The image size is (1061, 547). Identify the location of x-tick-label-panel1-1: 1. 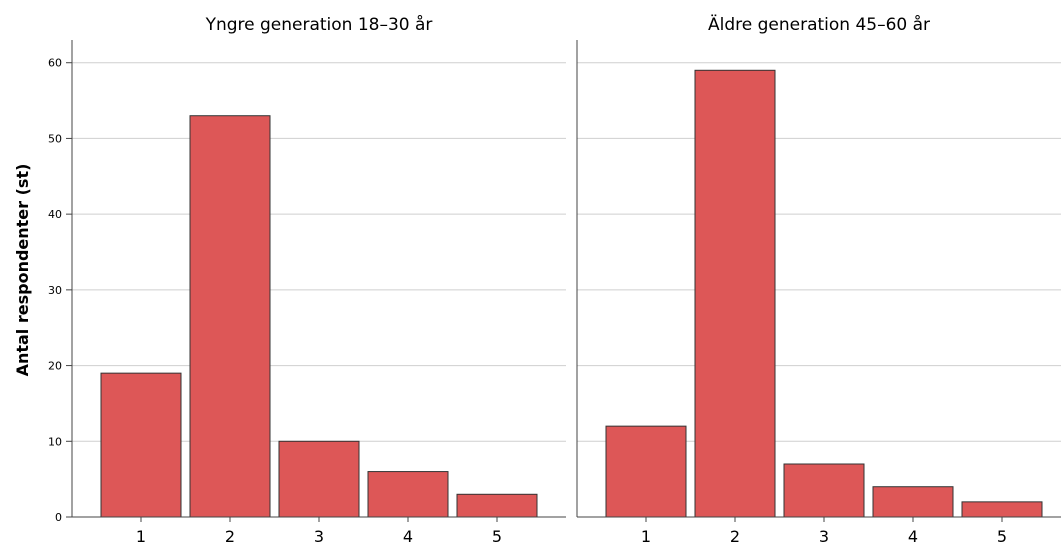
(141, 536).